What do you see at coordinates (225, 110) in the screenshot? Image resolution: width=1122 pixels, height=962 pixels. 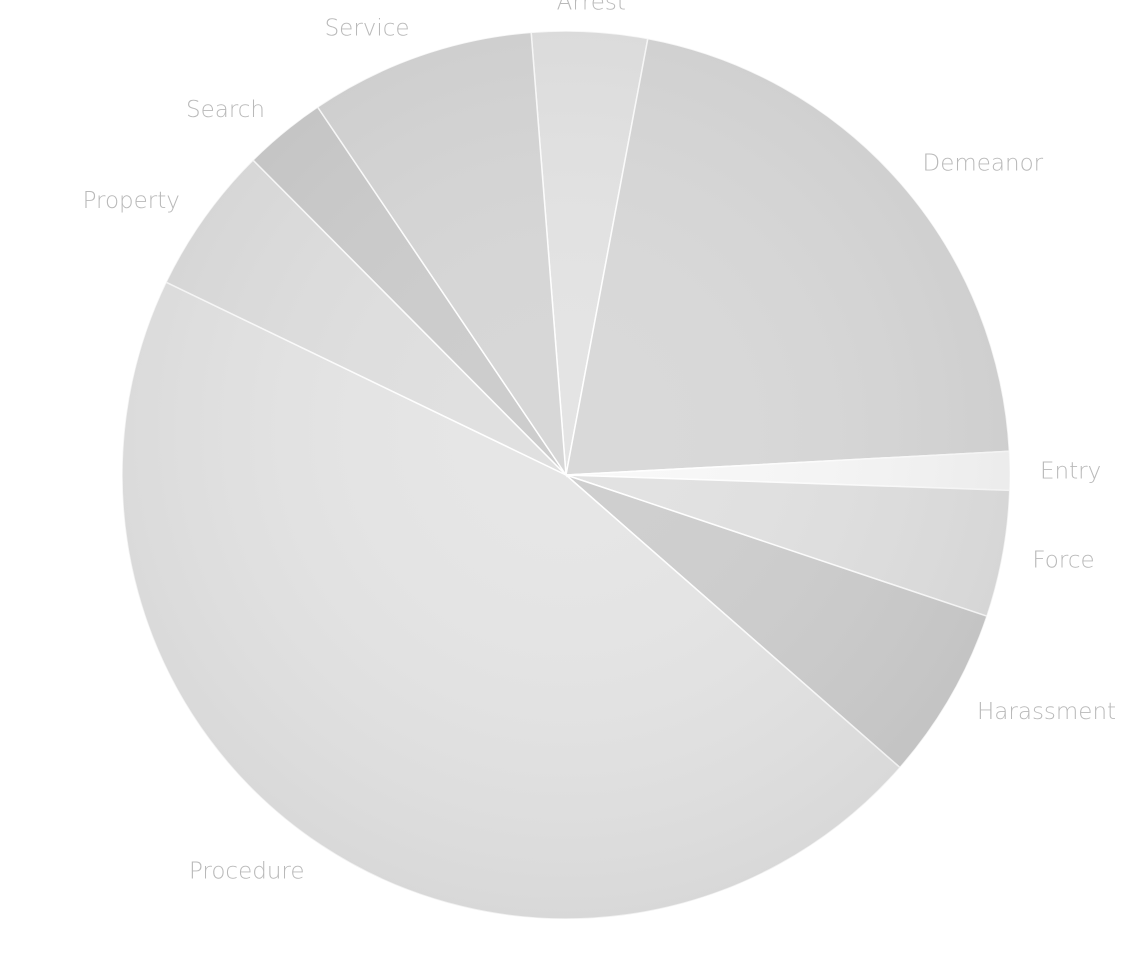 I see `label-search: Search` at bounding box center [225, 110].